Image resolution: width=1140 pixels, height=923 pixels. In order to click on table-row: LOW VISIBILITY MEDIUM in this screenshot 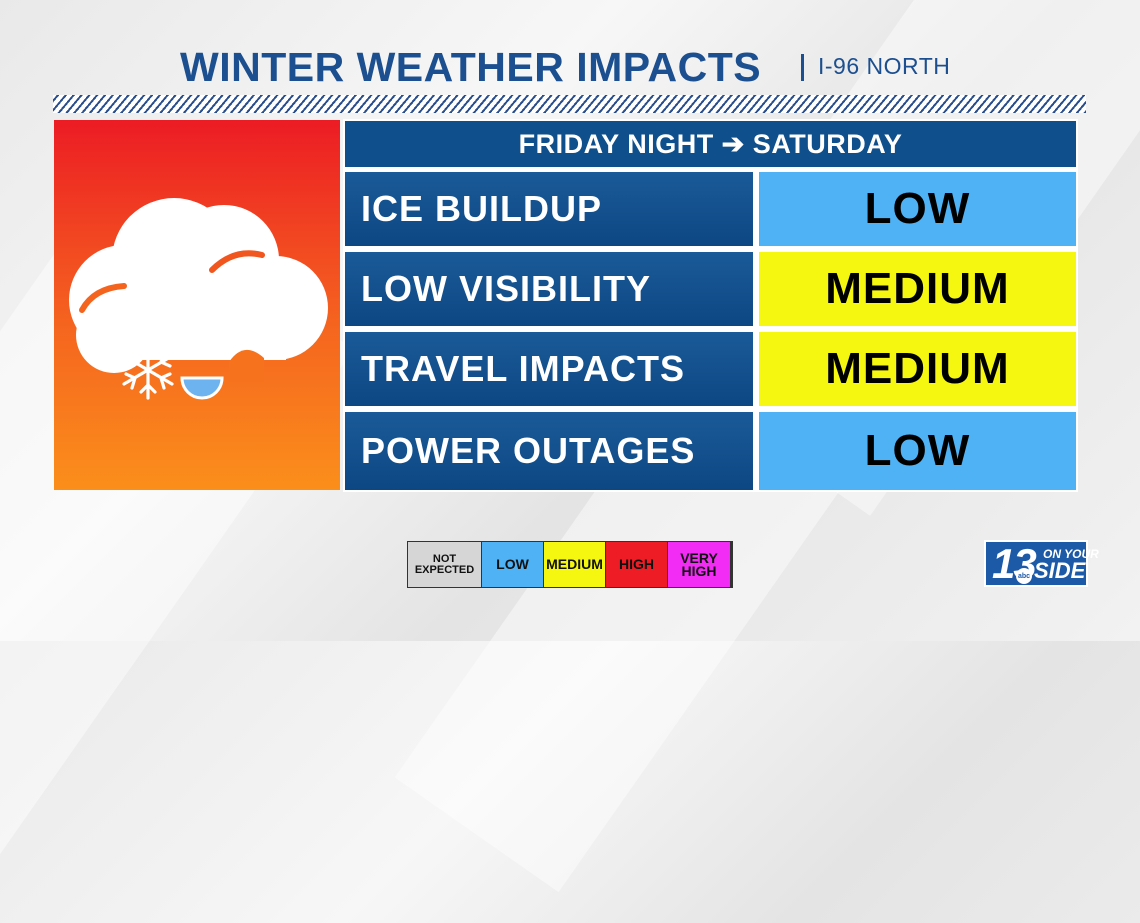, I will do `click(710, 289)`.